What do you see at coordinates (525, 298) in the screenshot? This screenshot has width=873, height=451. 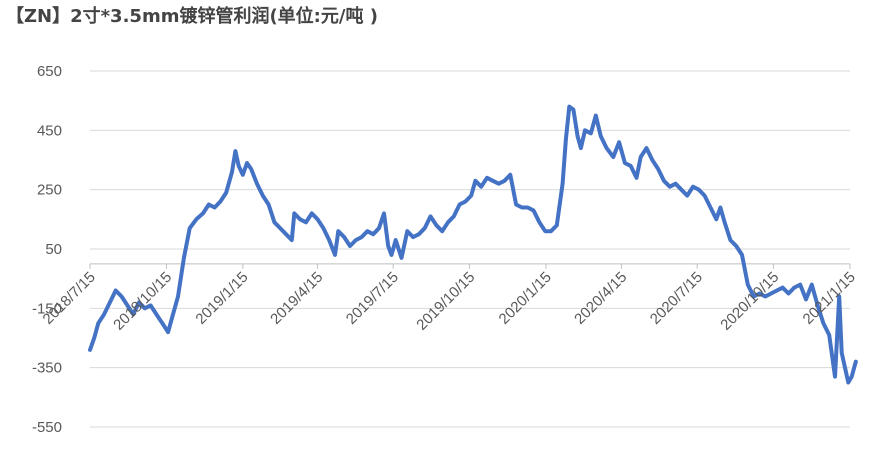 I see `x-tick-label: 2020/1/15` at bounding box center [525, 298].